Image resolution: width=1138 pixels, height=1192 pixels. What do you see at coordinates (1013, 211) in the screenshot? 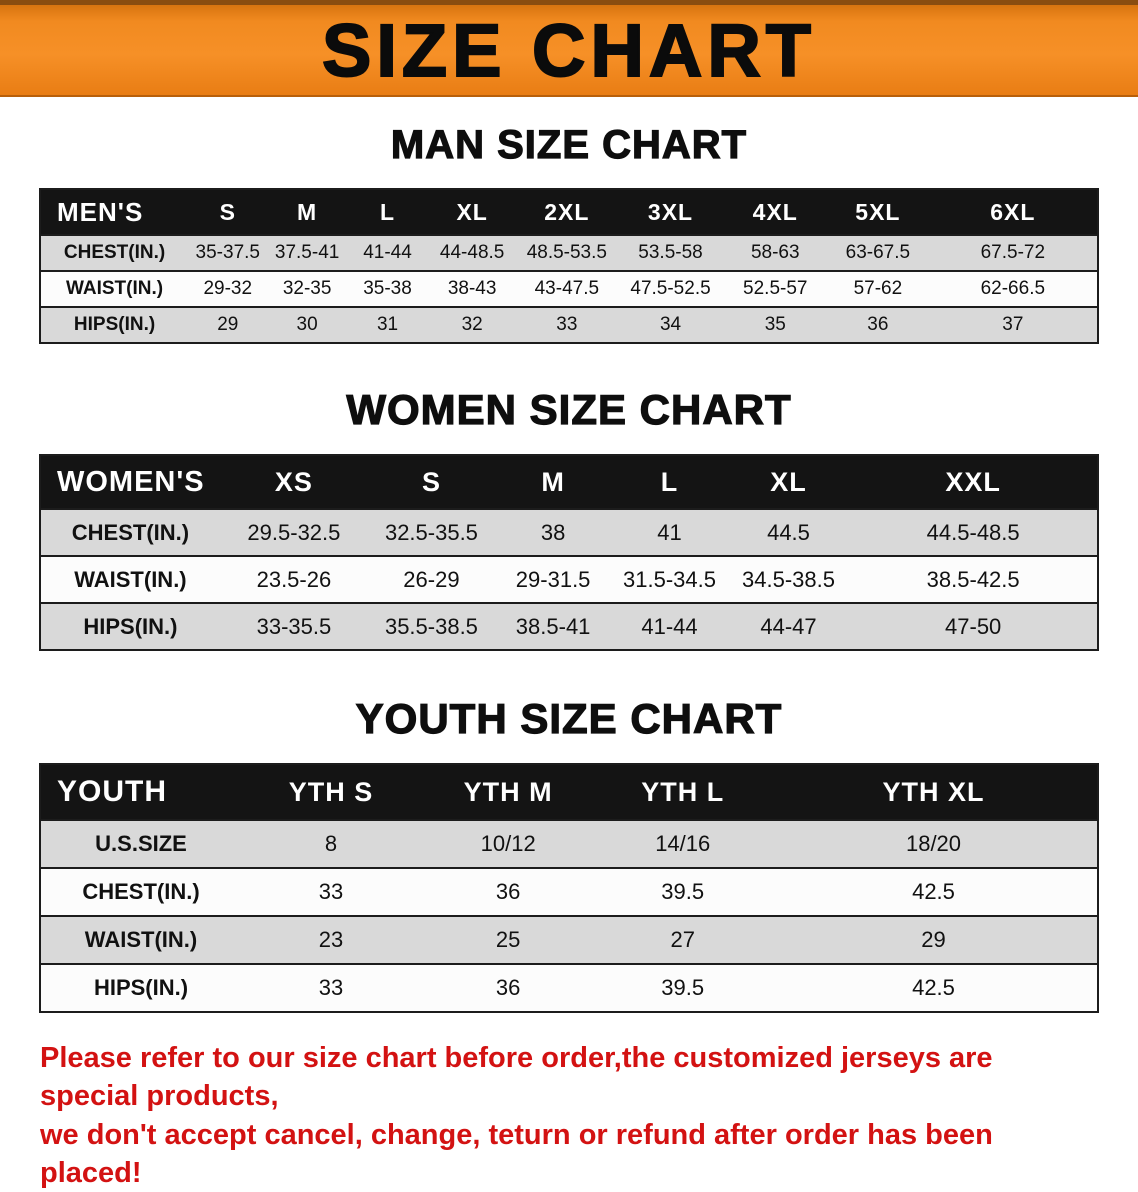
I see `column-header: 6XL` at bounding box center [1013, 211].